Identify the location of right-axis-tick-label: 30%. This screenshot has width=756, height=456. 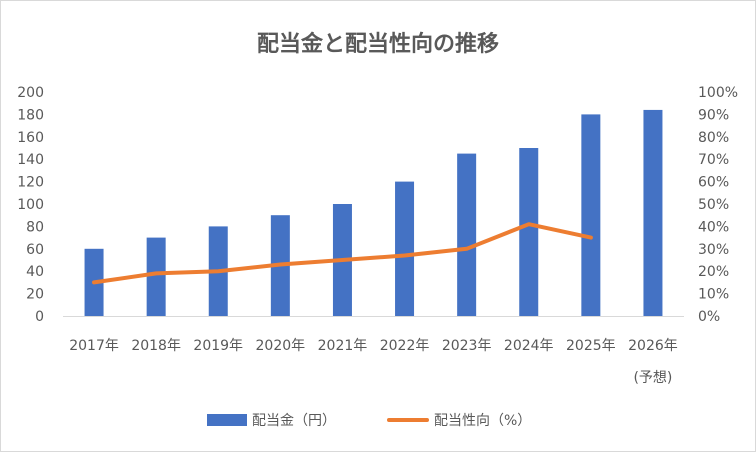
(713, 250).